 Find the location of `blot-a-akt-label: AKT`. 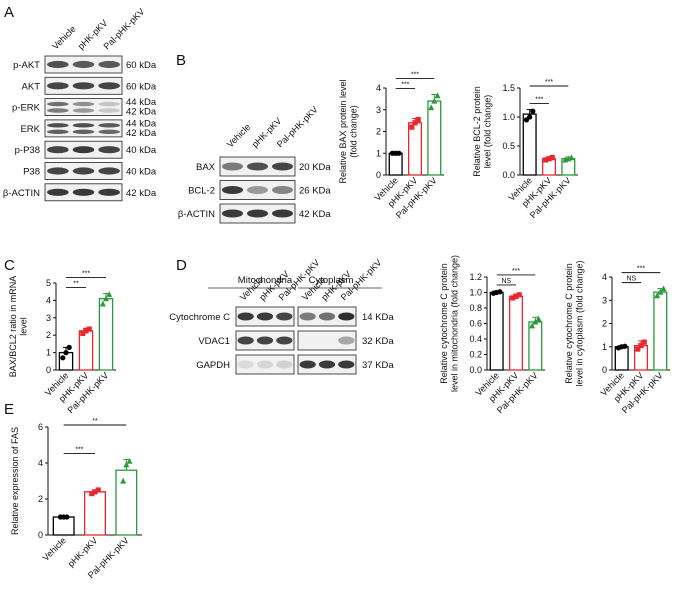

blot-a-akt-label: AKT is located at coordinates (31, 86).